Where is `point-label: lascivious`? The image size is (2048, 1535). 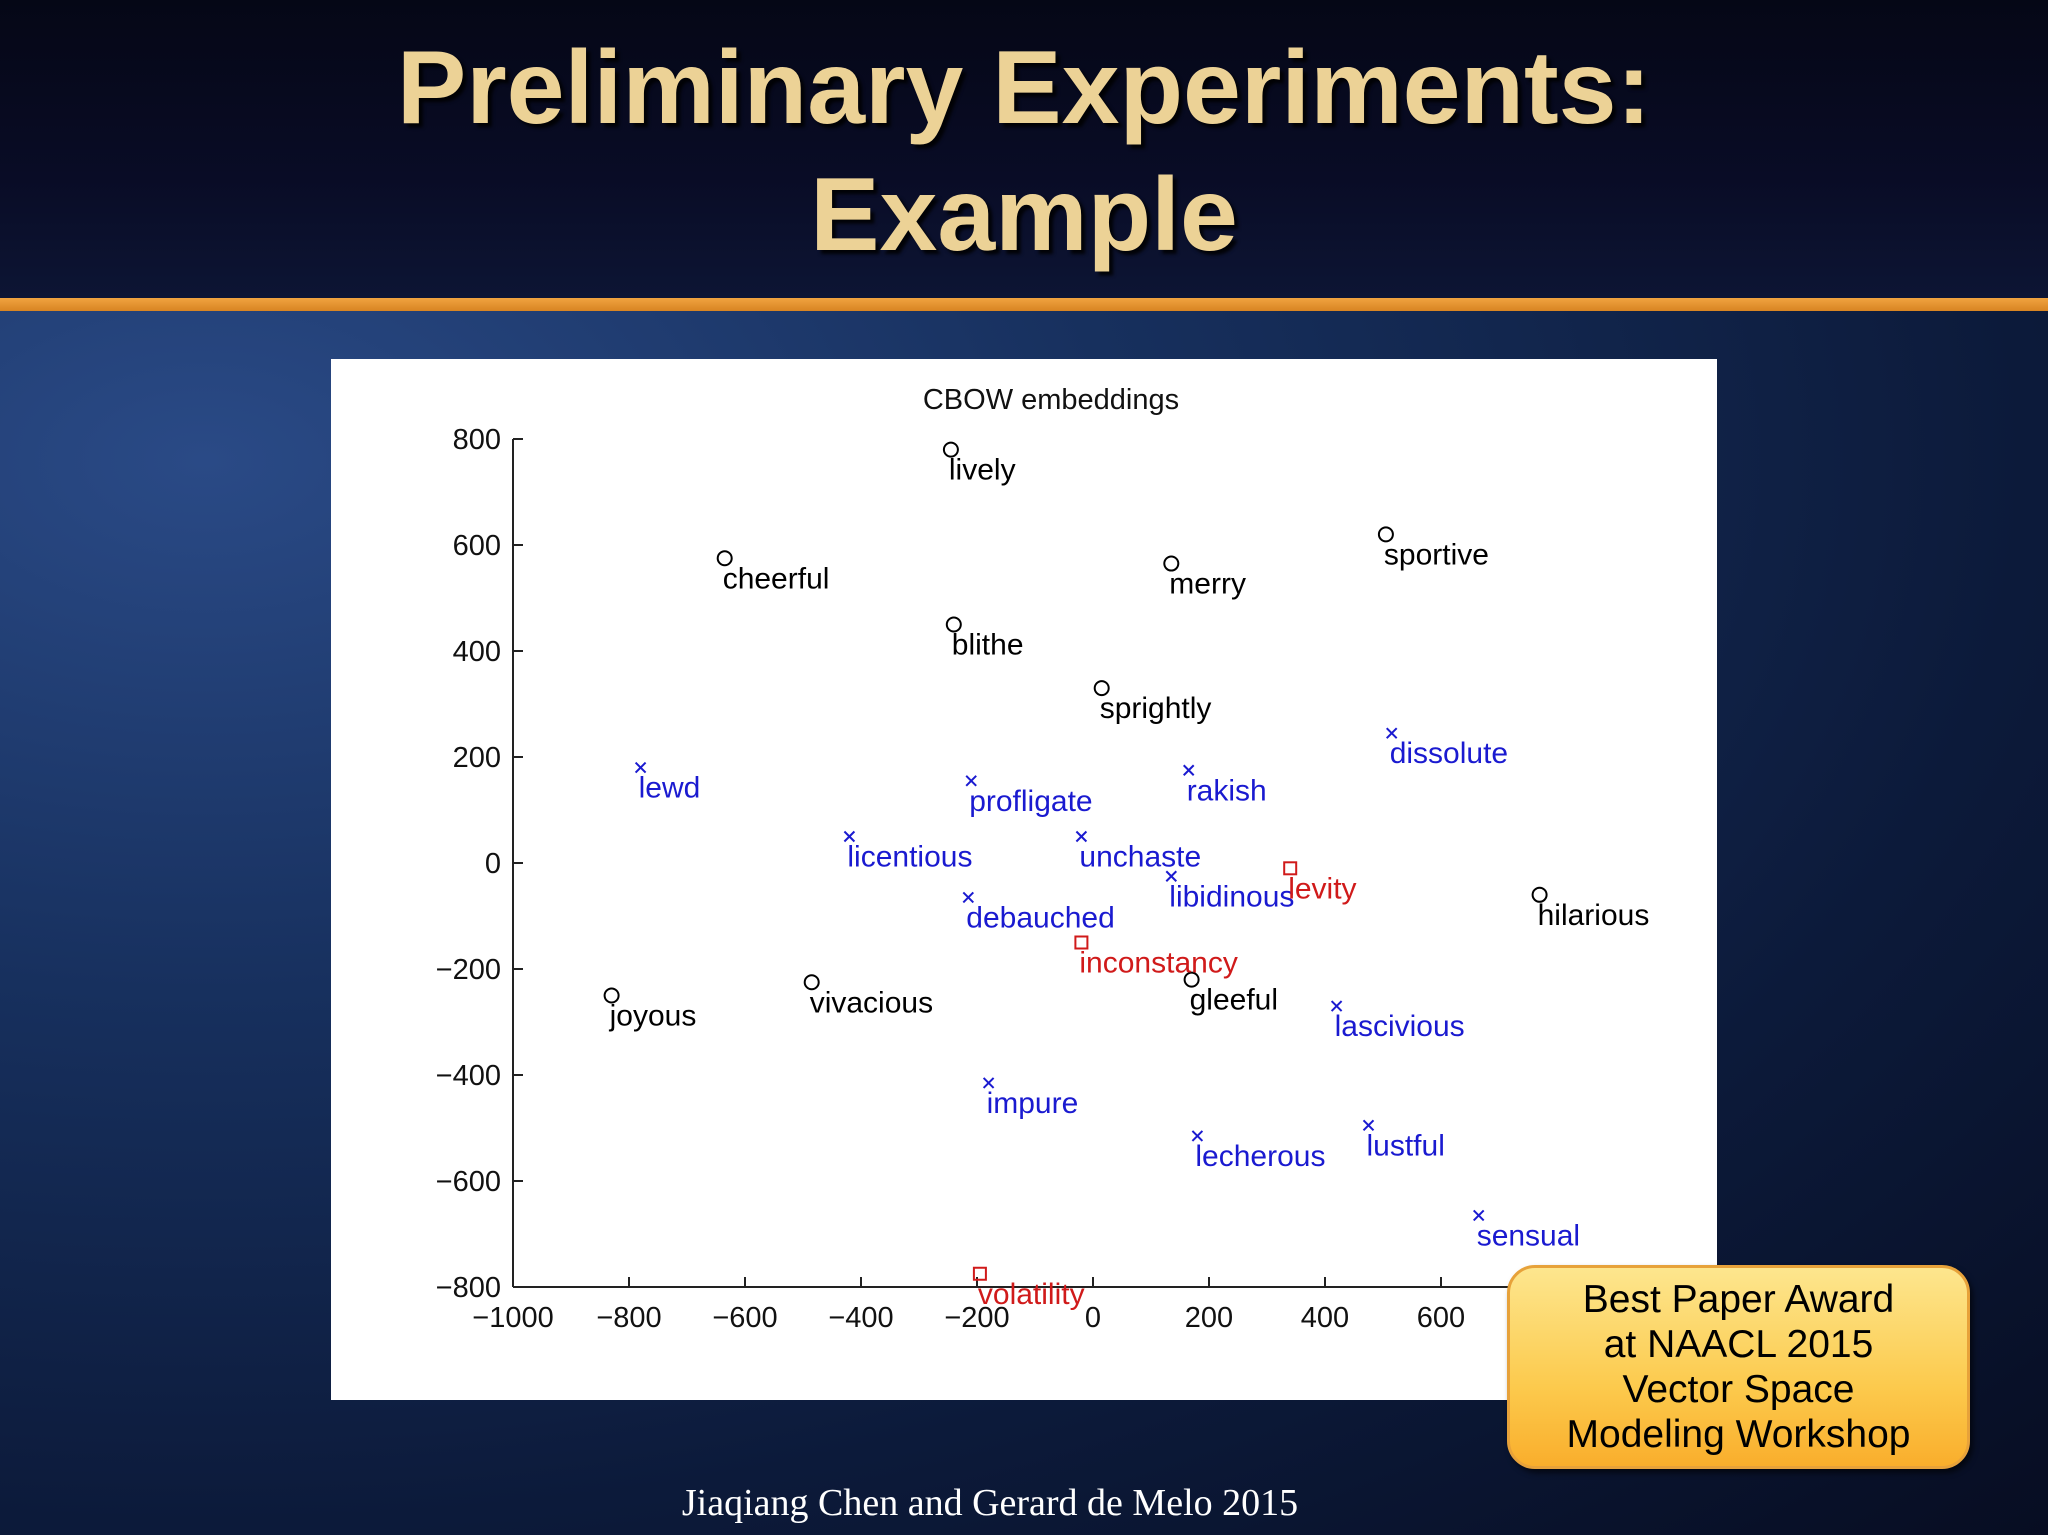 point-label: lascivious is located at coordinates (1400, 1026).